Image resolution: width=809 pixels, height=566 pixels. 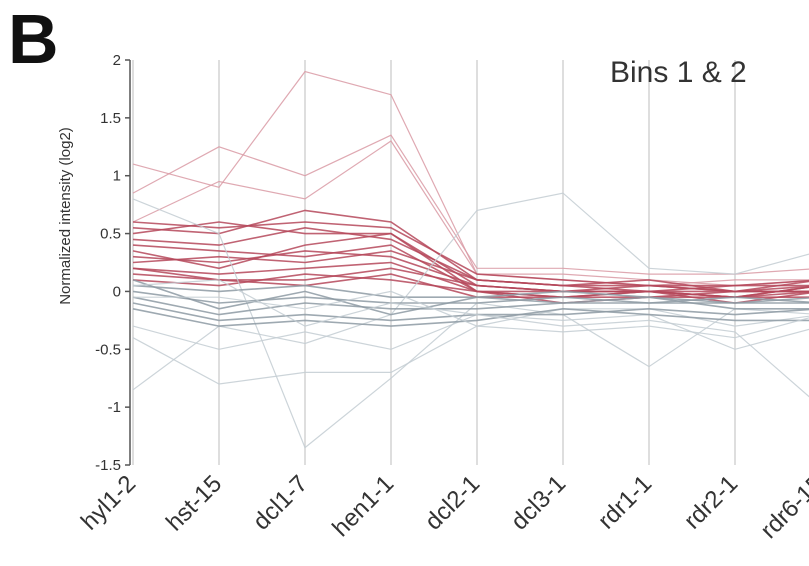 What do you see at coordinates (117, 176) in the screenshot?
I see `y-tick-label: 1` at bounding box center [117, 176].